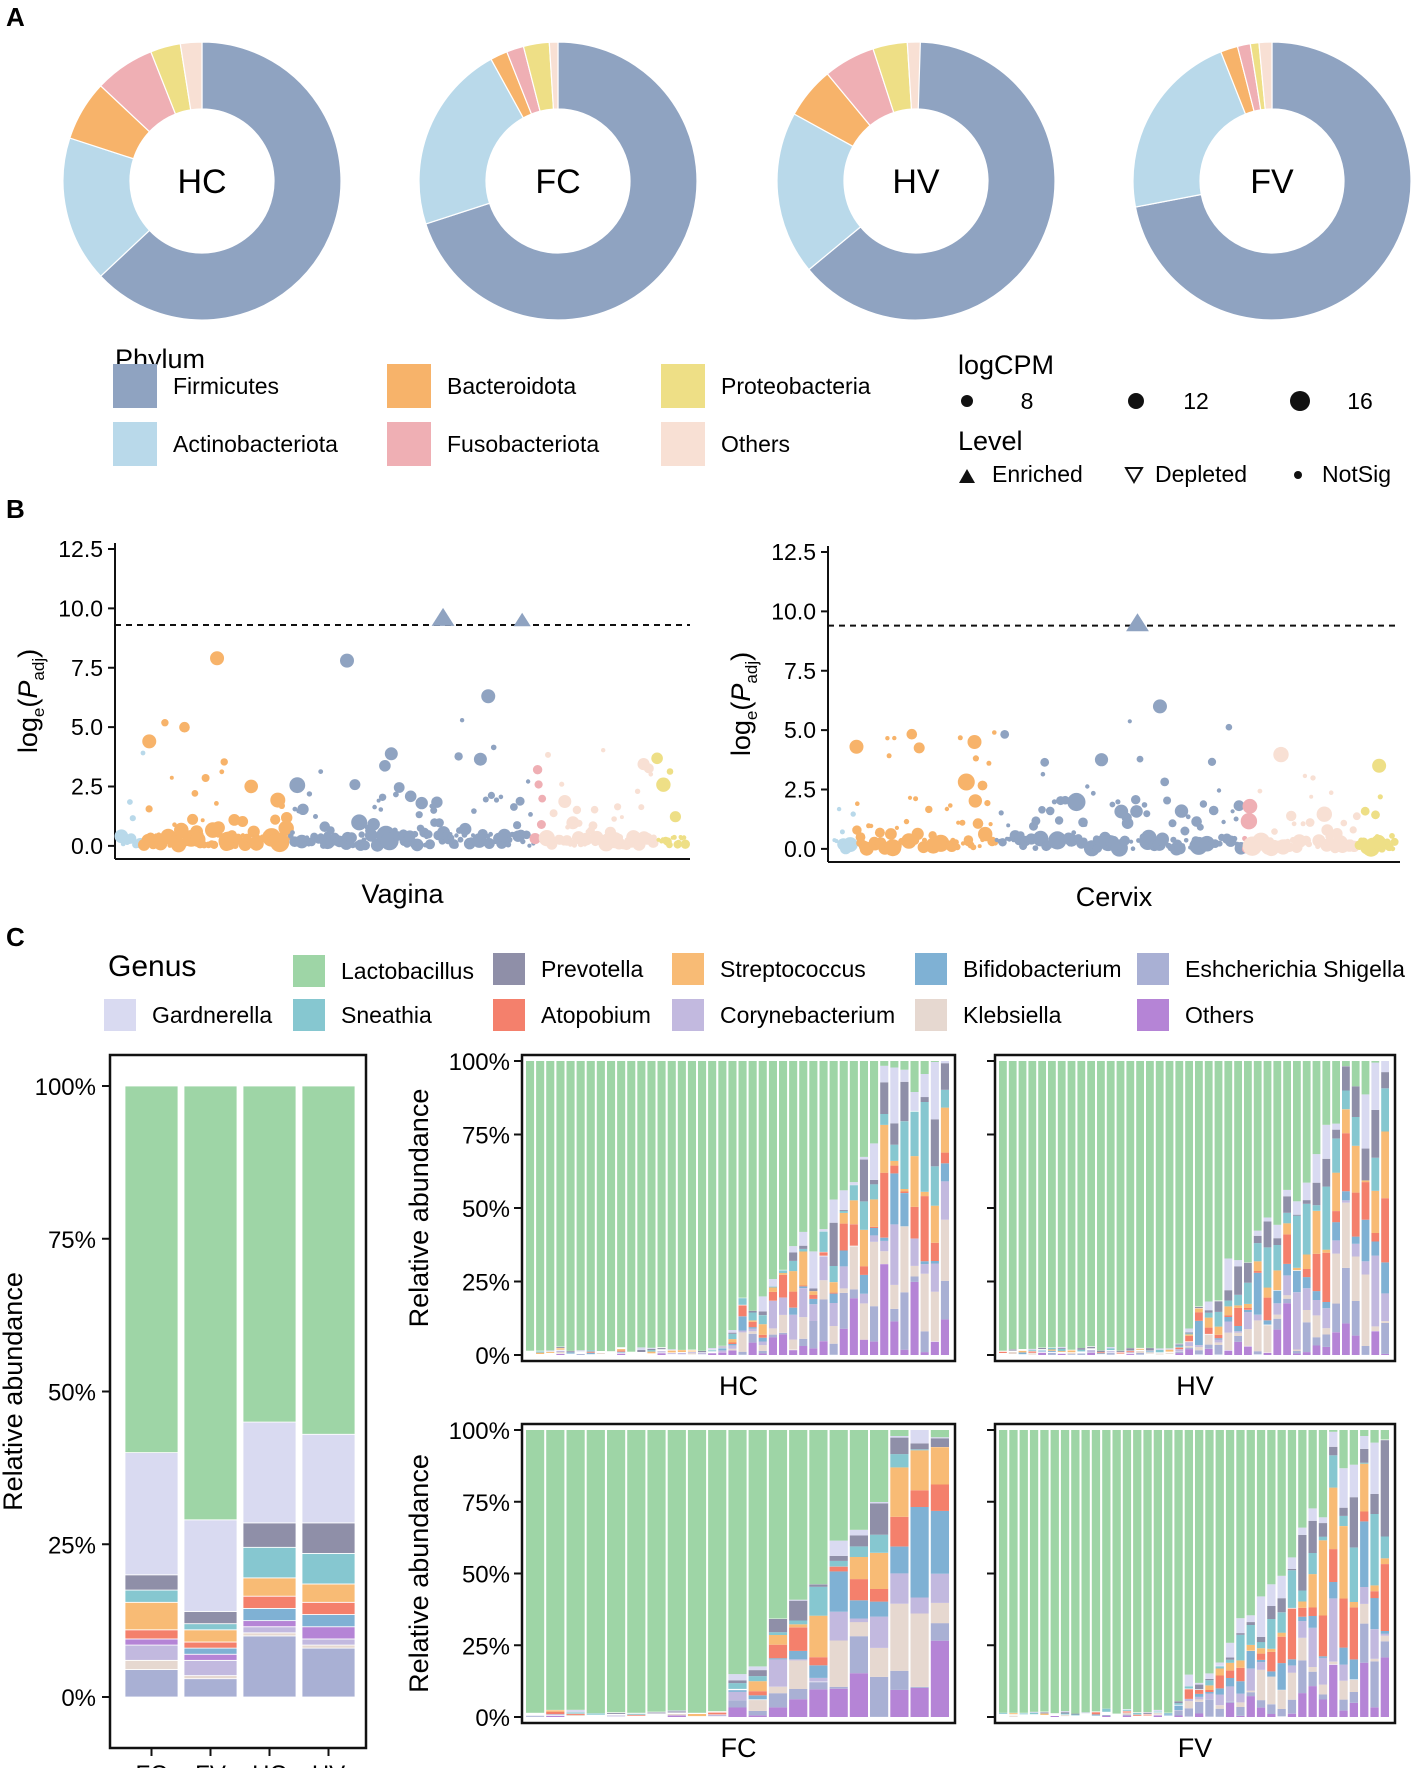  I want to click on donut-label-FC: FC, so click(557, 182).